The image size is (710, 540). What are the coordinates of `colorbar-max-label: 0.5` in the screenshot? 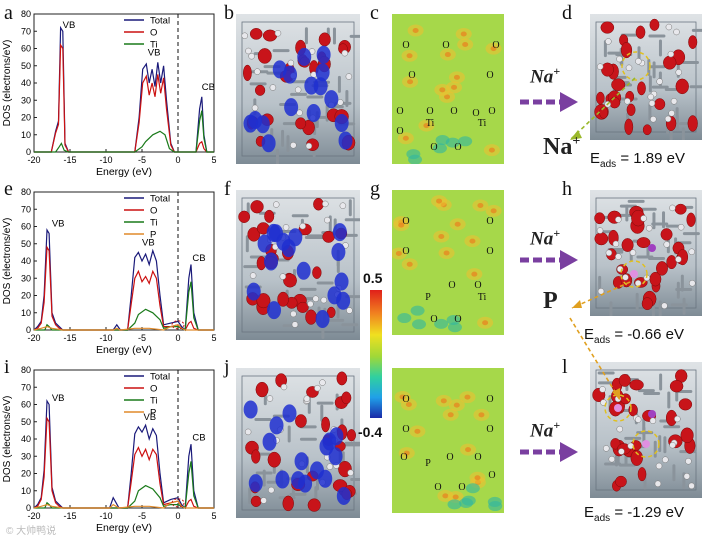 It's located at (373, 278).